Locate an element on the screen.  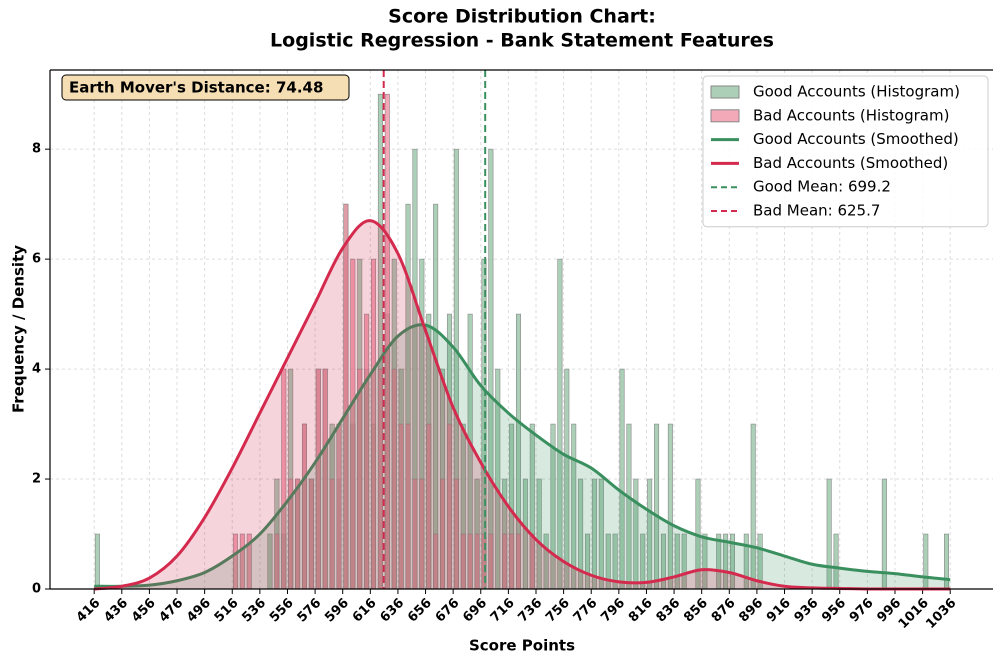
x-tick-label: 836 is located at coordinates (669, 611).